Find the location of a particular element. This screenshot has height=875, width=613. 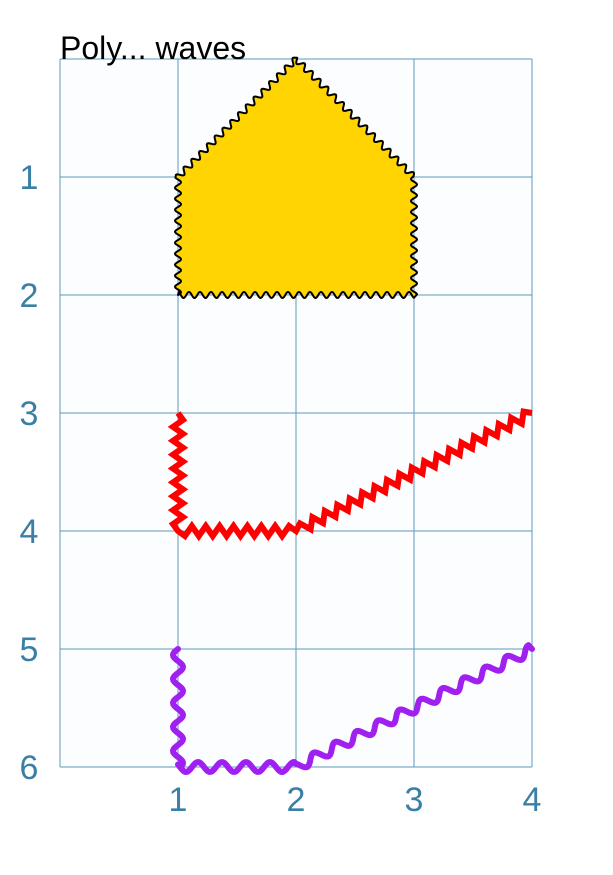

x-tick-label: 4 is located at coordinates (532, 800).